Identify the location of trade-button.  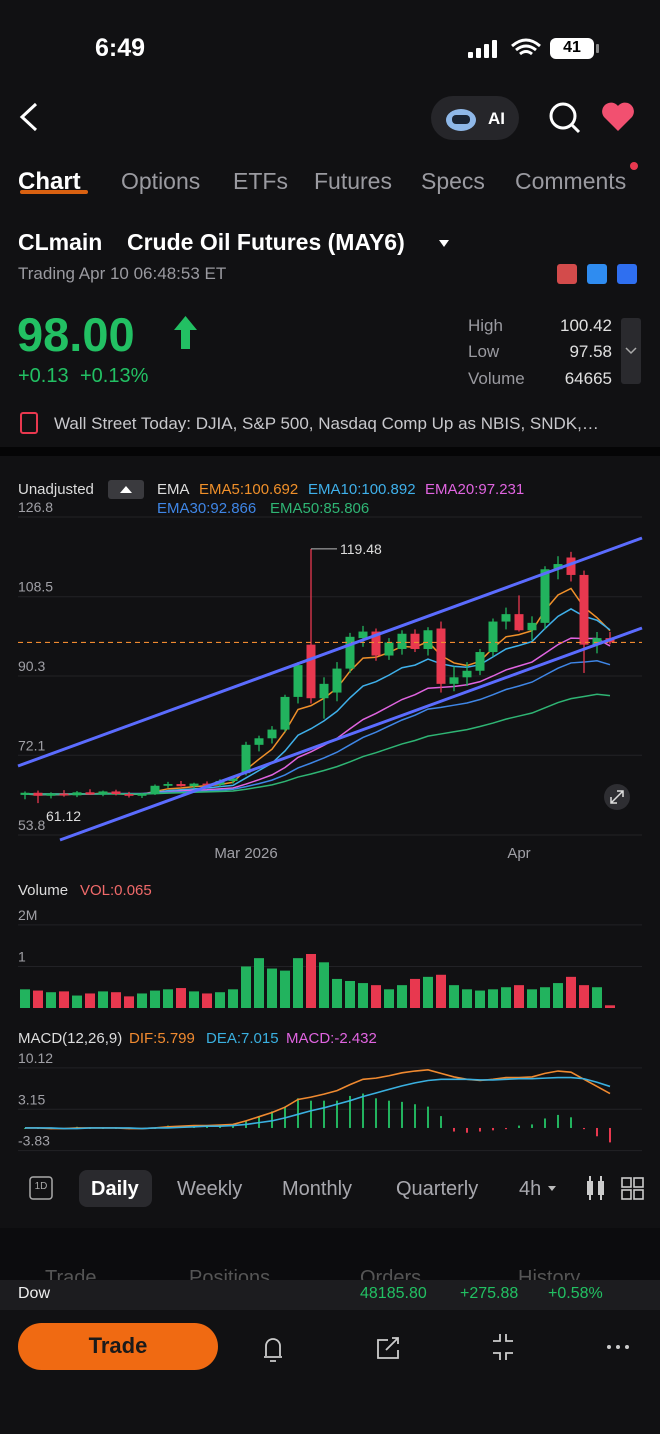
(118, 1346).